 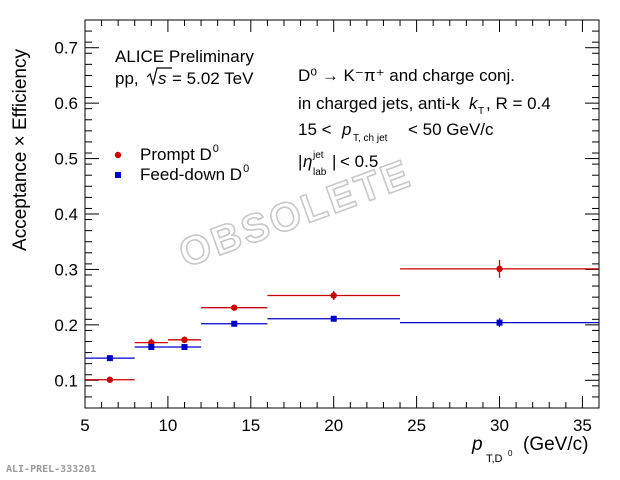 I want to click on x-tick-label: 20, so click(x=333, y=425).